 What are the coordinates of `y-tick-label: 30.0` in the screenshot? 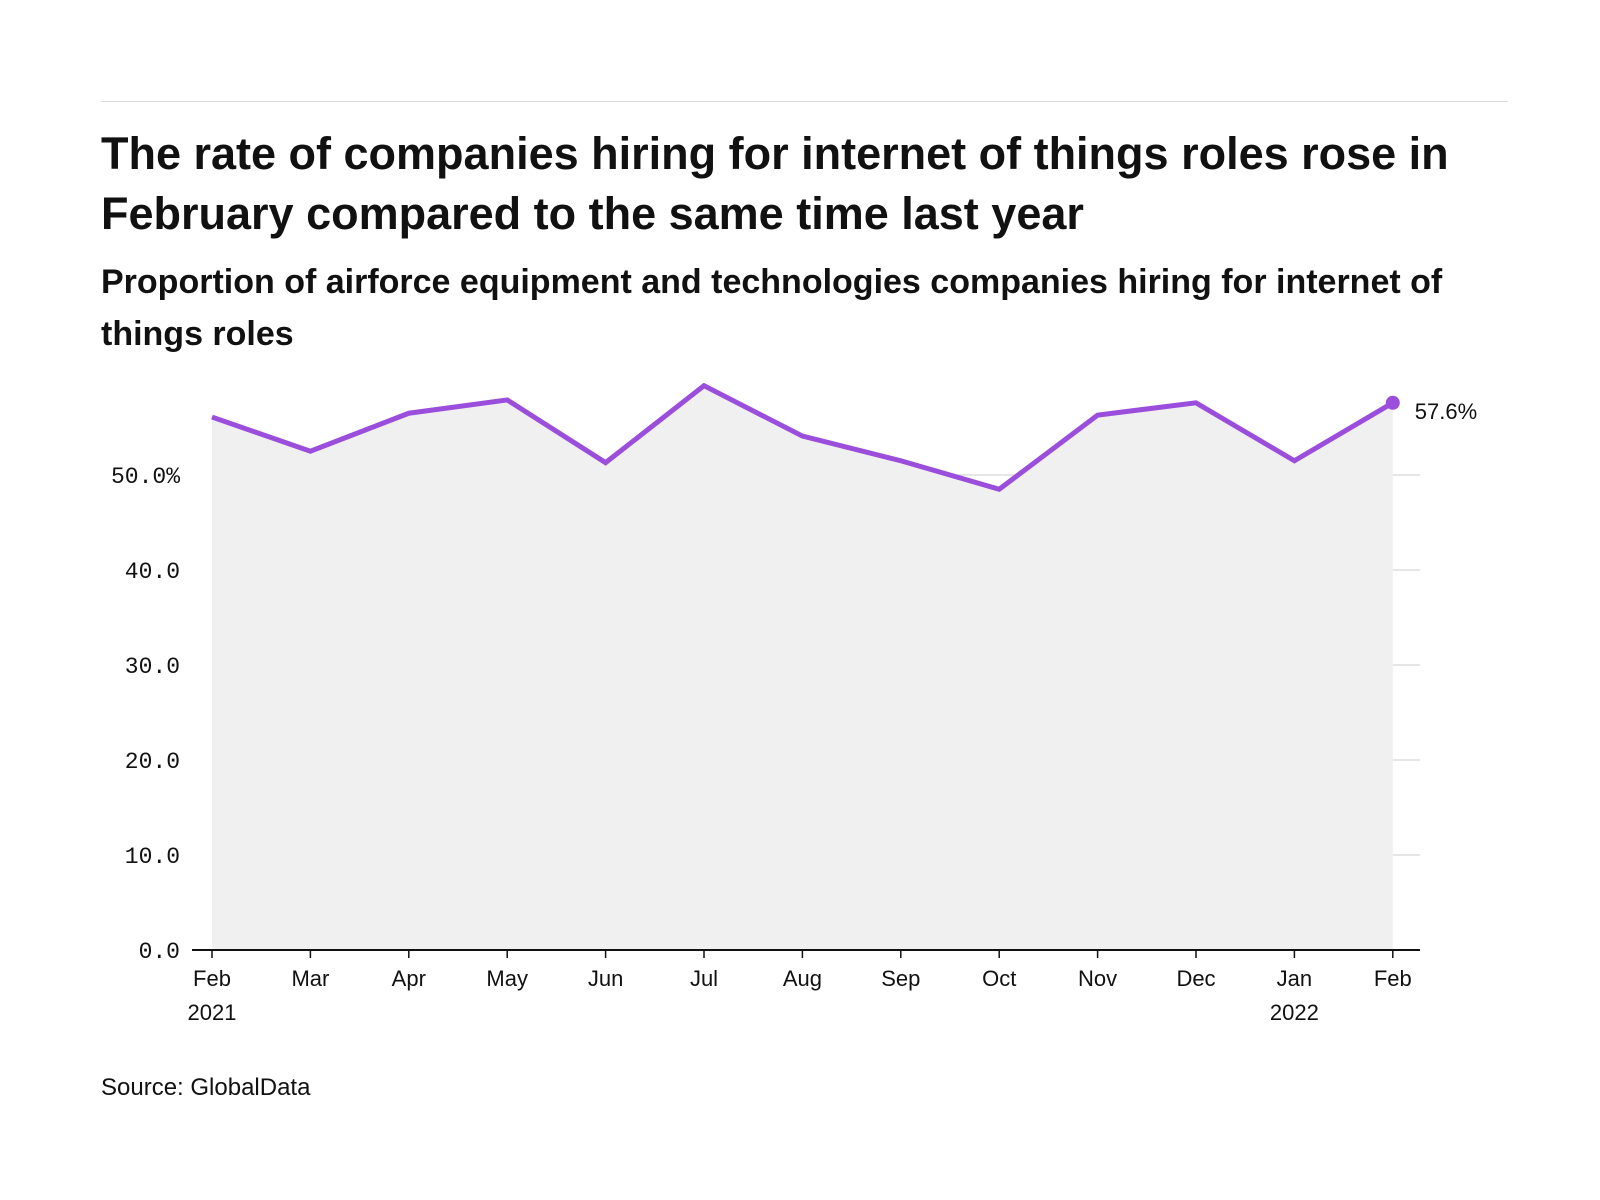 It's located at (152, 667).